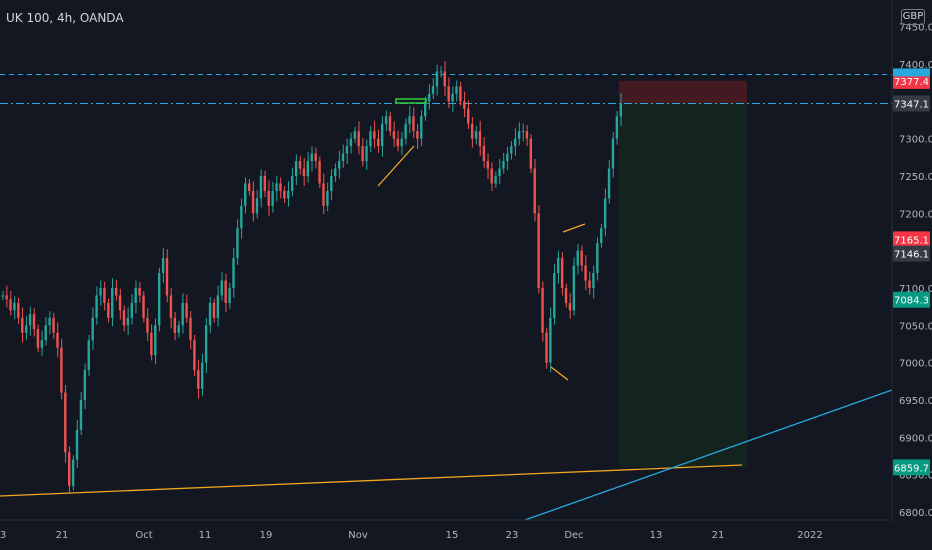  Describe the element at coordinates (446, 530) in the screenshot. I see `time-axis: 3 21 Oct 11 19 Nov 15 23 Dec 13 21 2022` at that location.